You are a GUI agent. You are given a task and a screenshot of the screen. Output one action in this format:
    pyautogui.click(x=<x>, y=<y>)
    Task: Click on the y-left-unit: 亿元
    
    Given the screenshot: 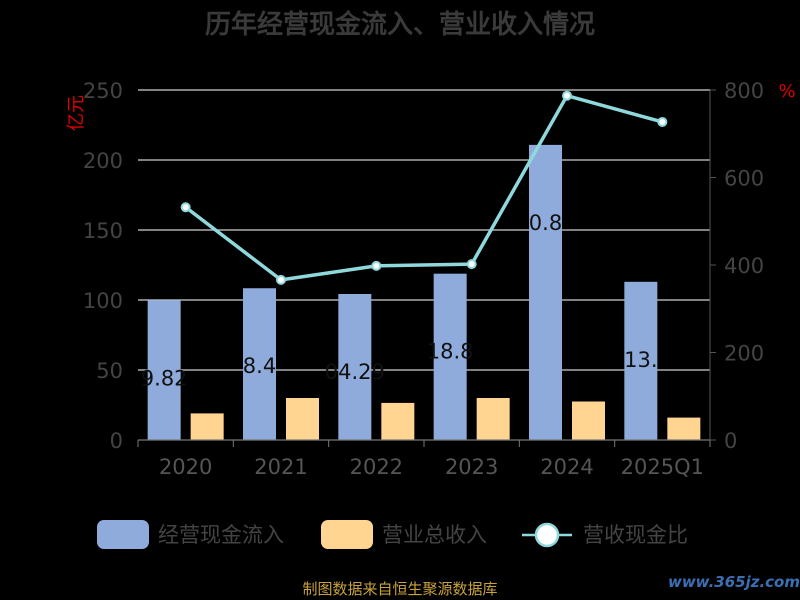 What is the action you would take?
    pyautogui.click(x=76, y=113)
    